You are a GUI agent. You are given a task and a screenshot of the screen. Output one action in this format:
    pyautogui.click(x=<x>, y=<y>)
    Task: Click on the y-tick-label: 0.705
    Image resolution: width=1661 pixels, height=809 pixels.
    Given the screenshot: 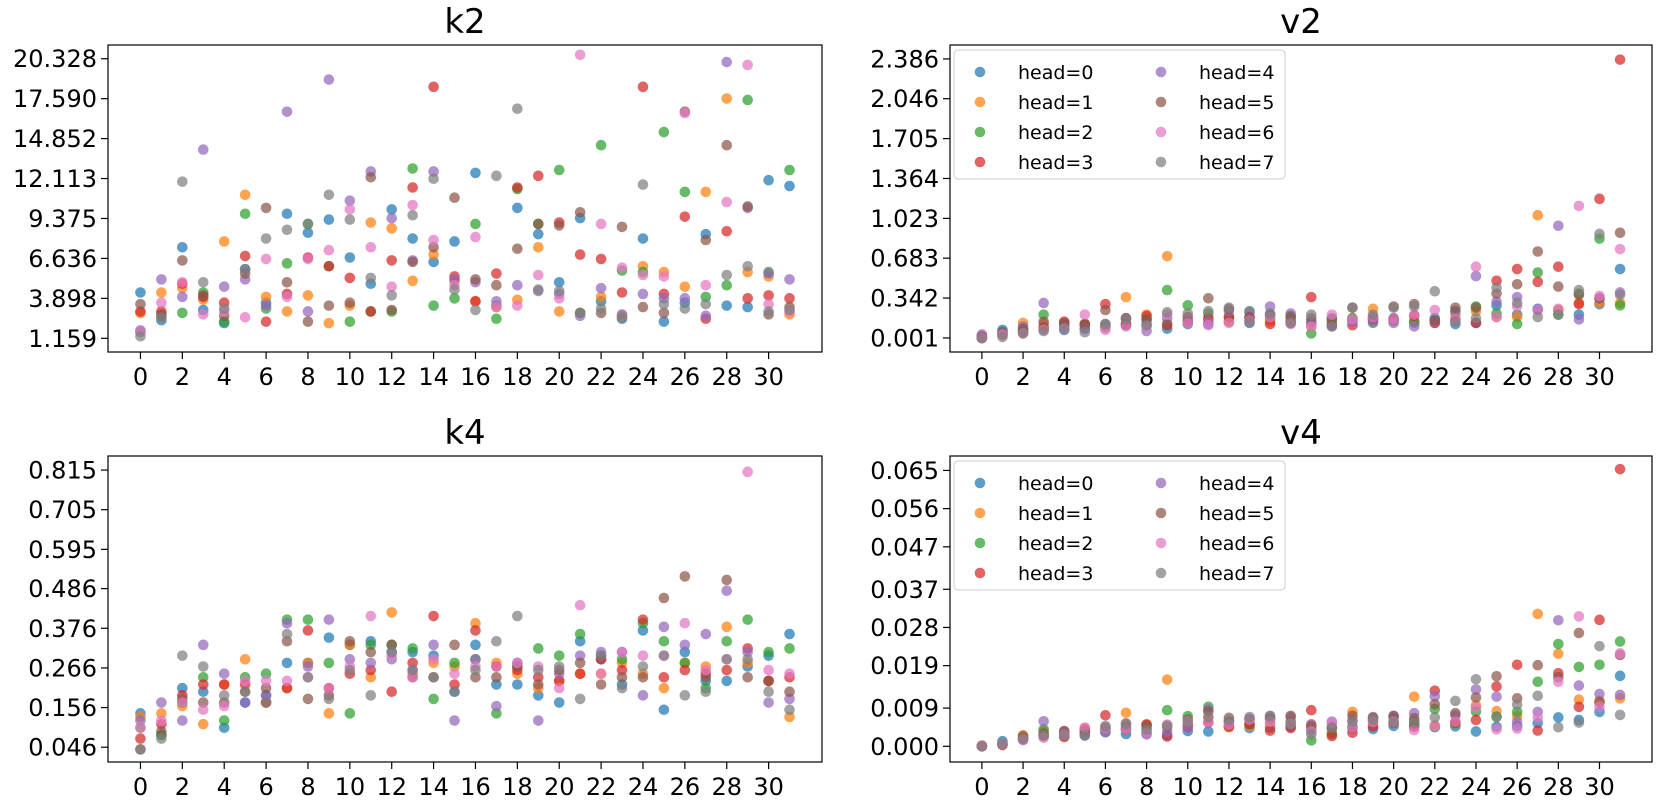 What is the action you would take?
    pyautogui.click(x=62, y=510)
    